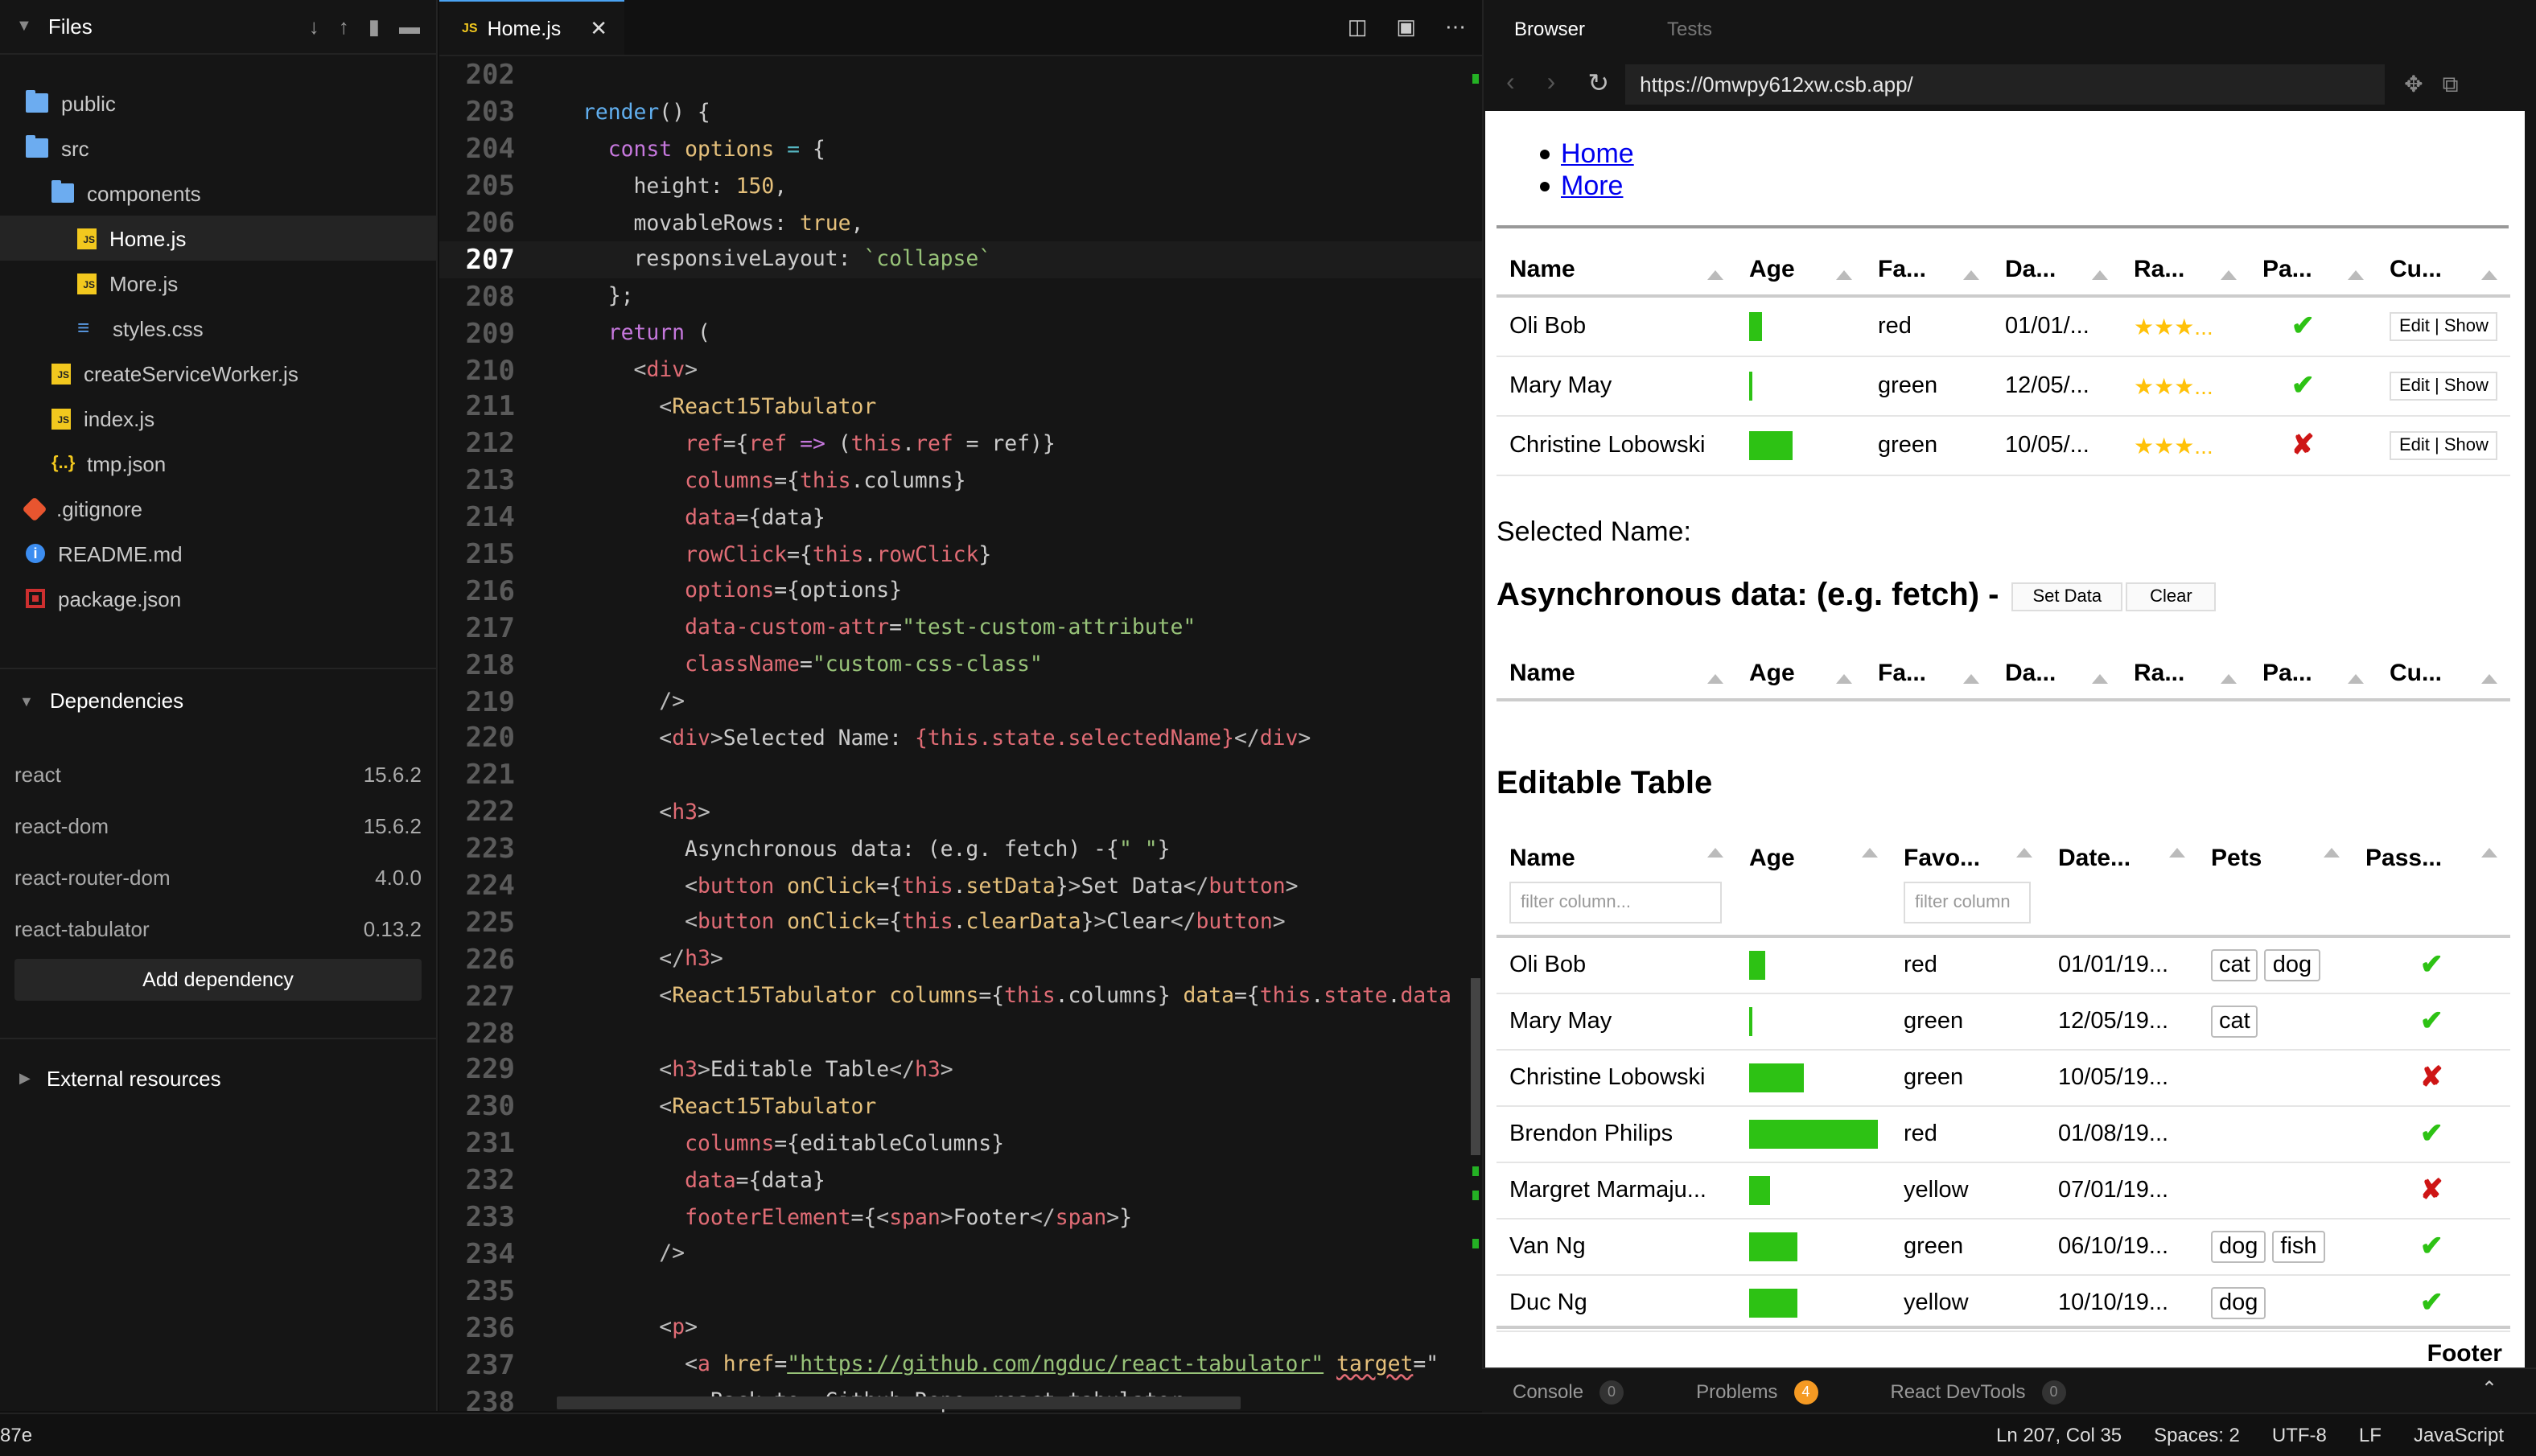 The image size is (2536, 1456). Describe the element at coordinates (218, 102) in the screenshot. I see `file-item: public` at that location.